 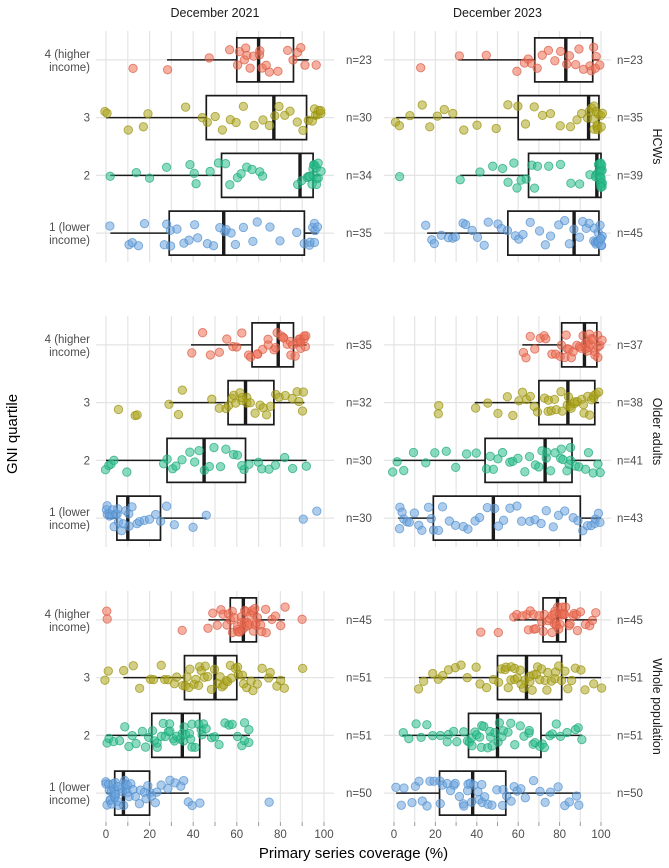 What do you see at coordinates (87, 461) in the screenshot?
I see `y-tick-label: 2` at bounding box center [87, 461].